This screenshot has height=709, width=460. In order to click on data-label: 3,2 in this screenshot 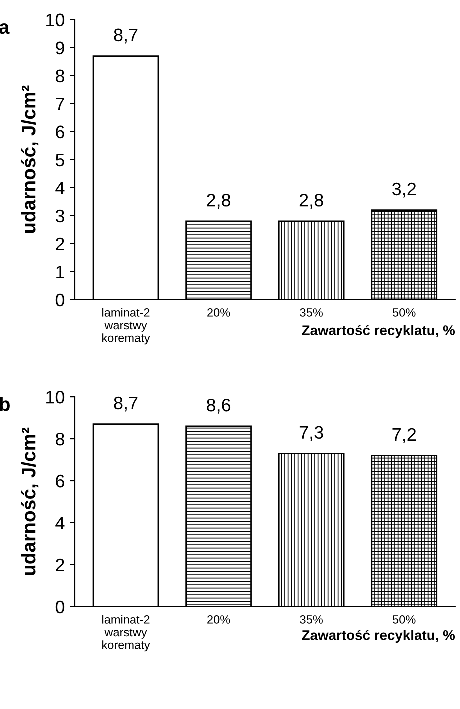, I will do `click(404, 190)`.